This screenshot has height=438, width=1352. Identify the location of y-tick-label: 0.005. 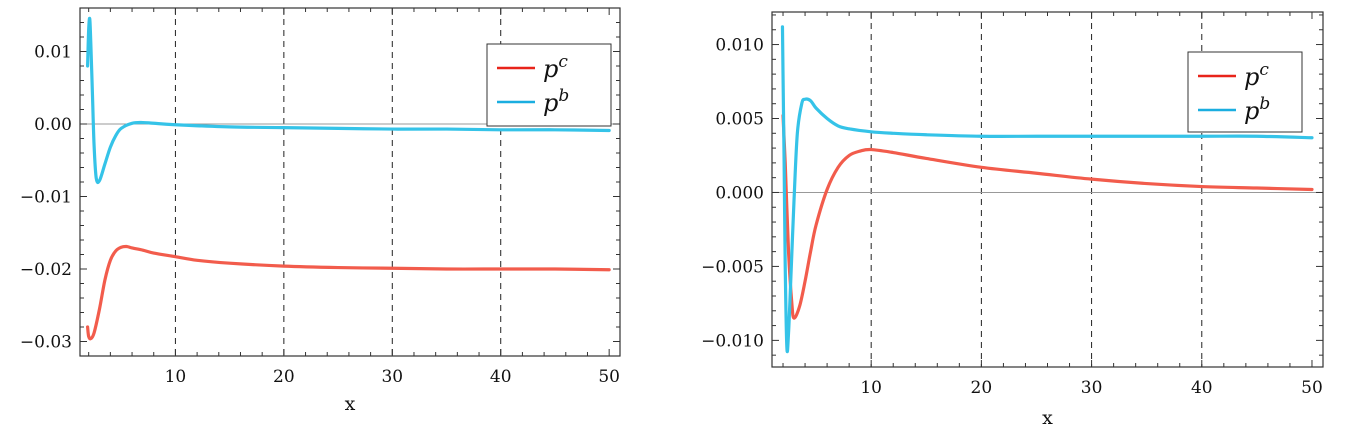
(739, 120).